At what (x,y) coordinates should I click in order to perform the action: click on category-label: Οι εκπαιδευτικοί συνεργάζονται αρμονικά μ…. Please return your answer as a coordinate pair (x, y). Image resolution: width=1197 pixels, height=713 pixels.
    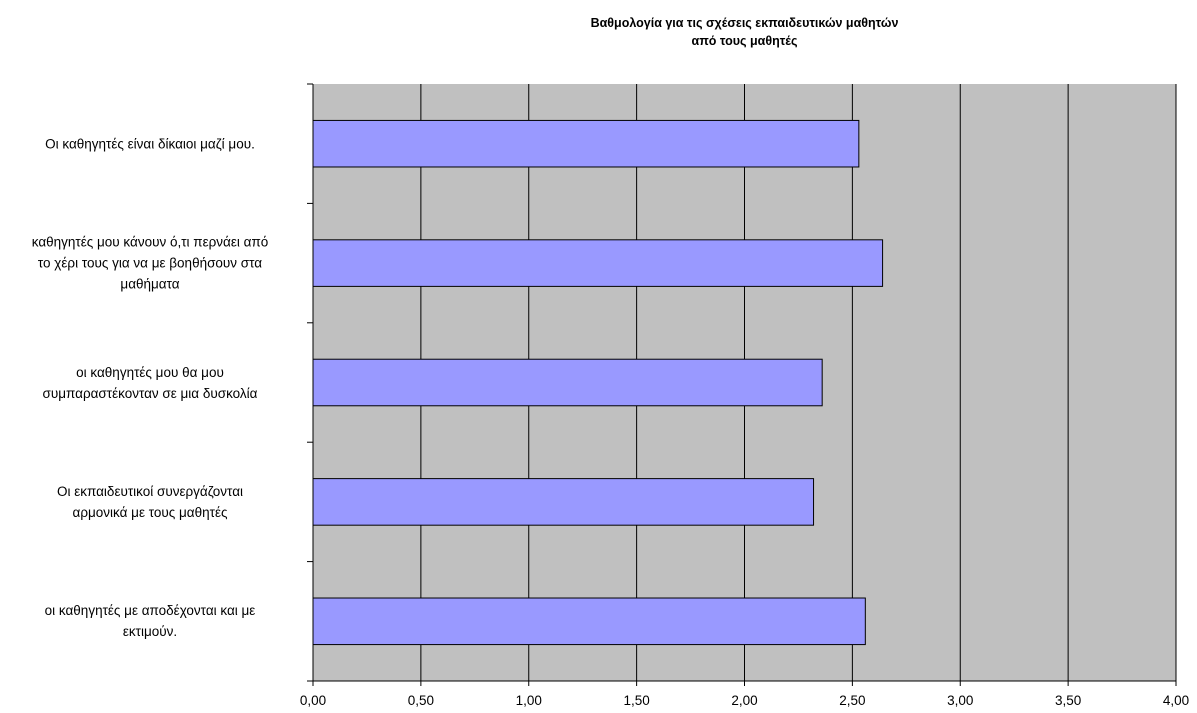
    Looking at the image, I should click on (150, 502).